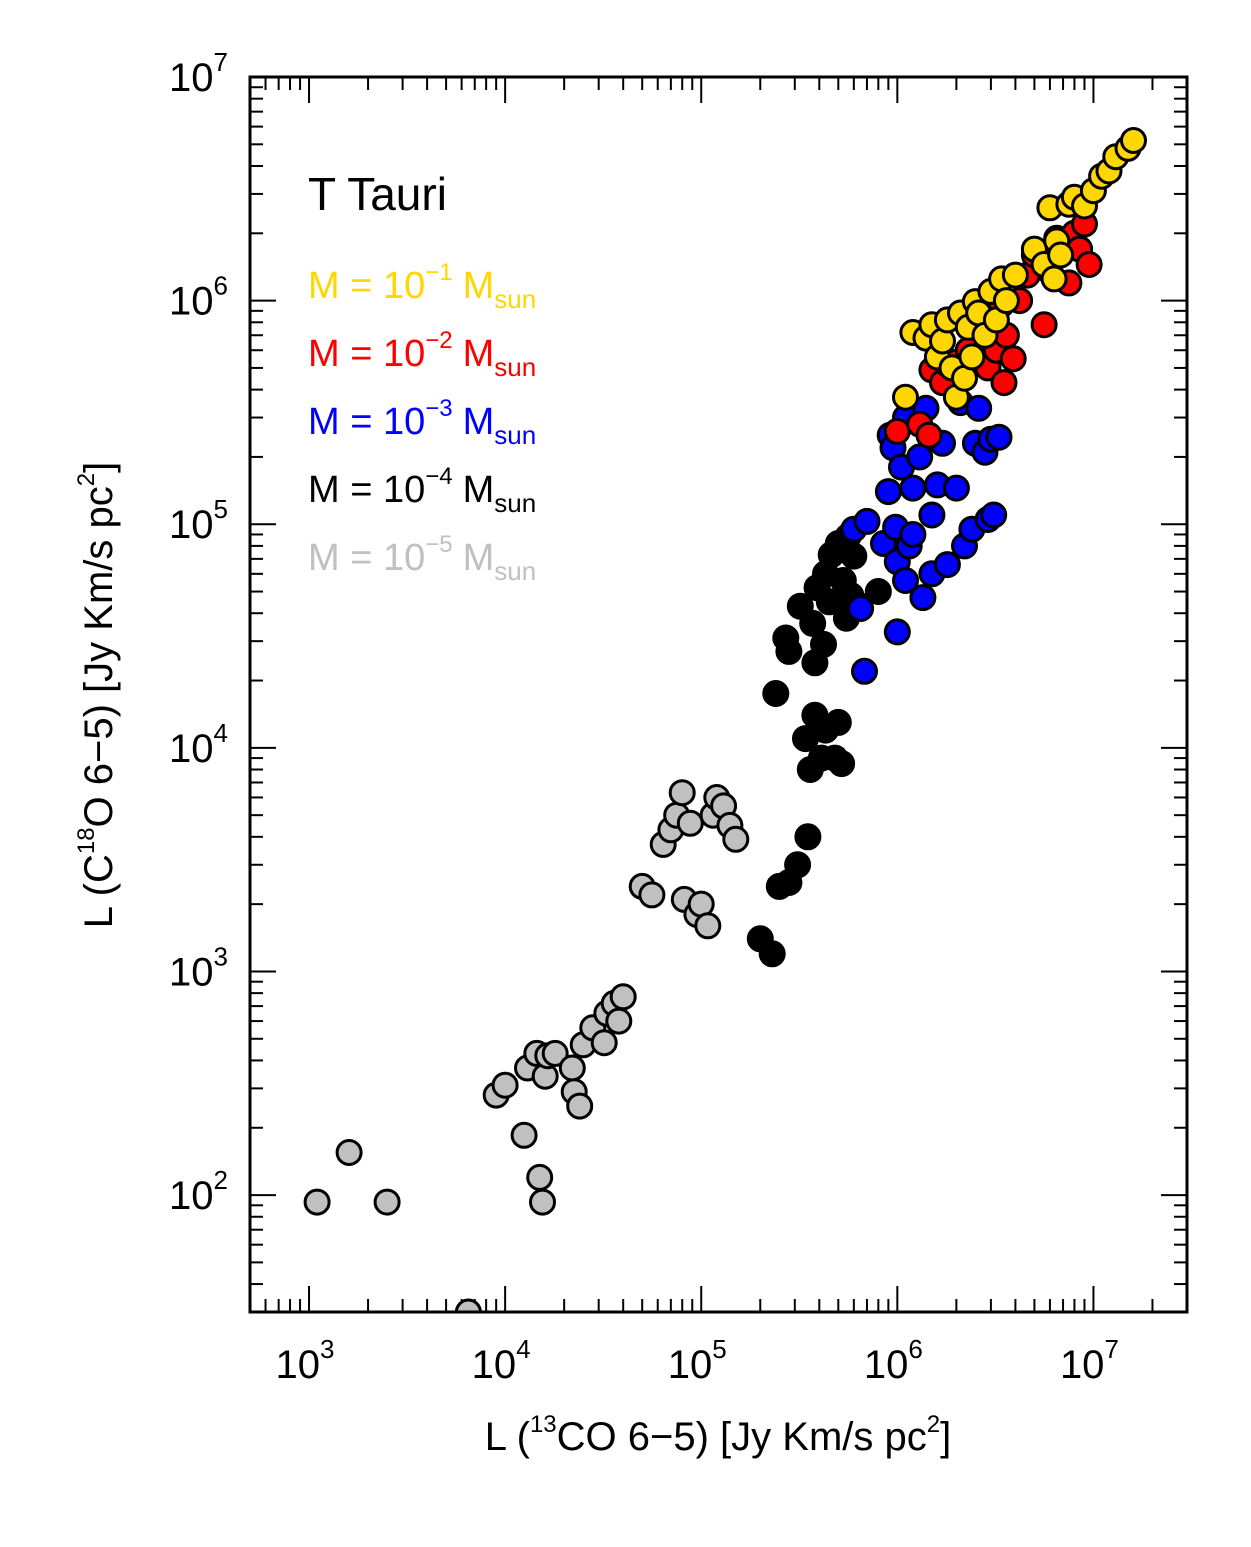  I want to click on y-axis-label: L (C18O 6−5) [Jy Km/s pc2], so click(97, 695).